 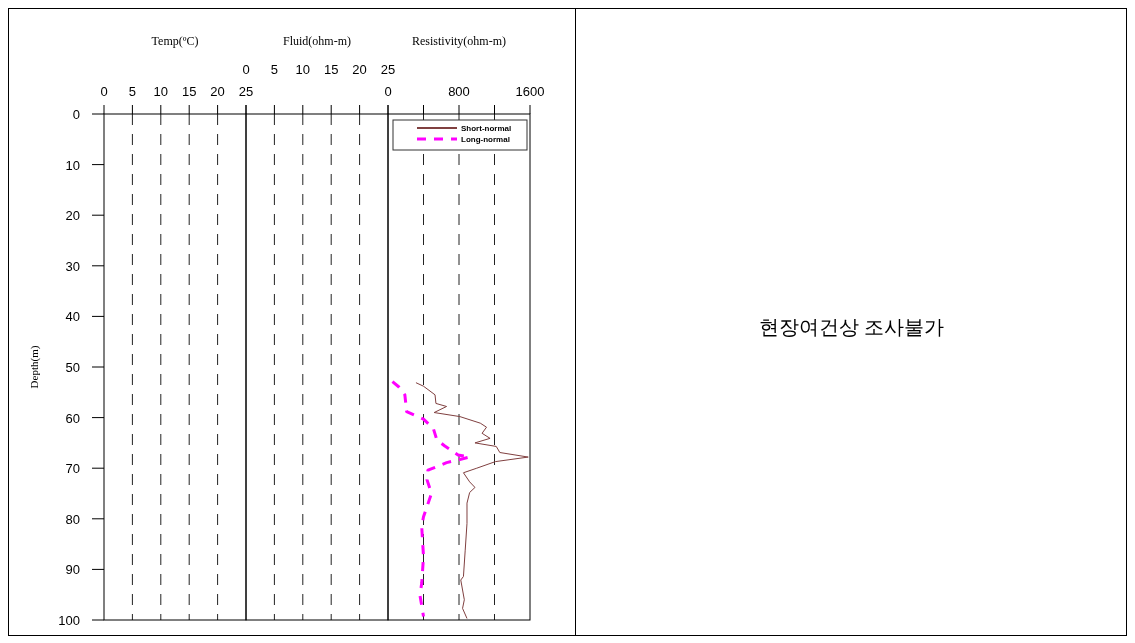 What do you see at coordinates (72, 418) in the screenshot?
I see `y-tick-label: 60` at bounding box center [72, 418].